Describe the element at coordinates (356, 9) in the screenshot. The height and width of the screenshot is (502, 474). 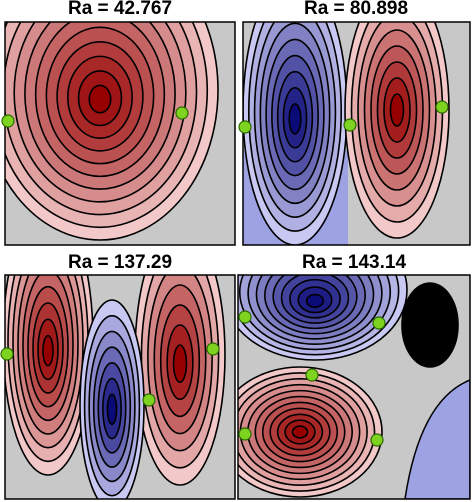
I see `panel-title: Ra = 80.898` at that location.